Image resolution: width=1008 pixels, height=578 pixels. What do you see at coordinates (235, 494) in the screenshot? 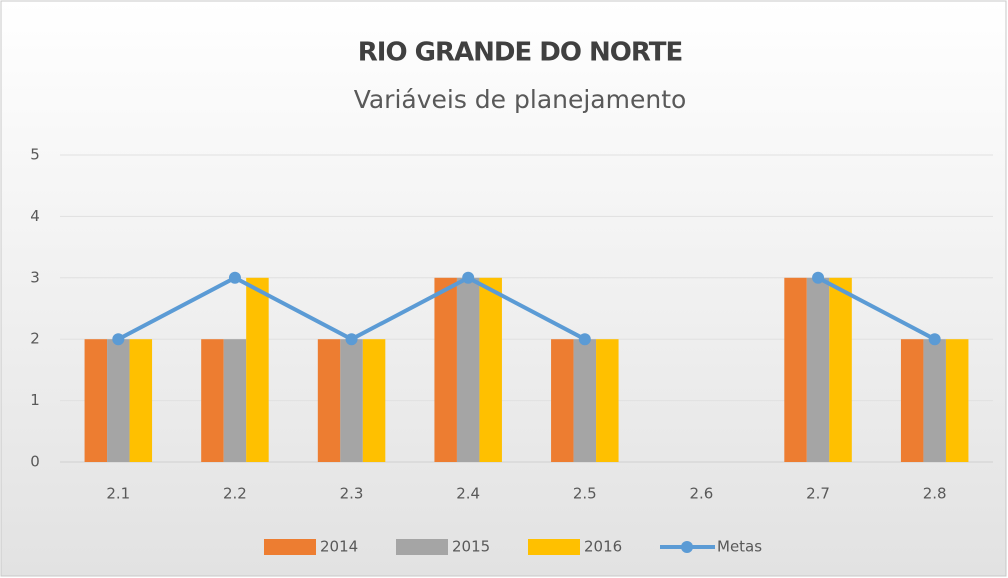
I see `x-tick-label: 2.2` at bounding box center [235, 494].